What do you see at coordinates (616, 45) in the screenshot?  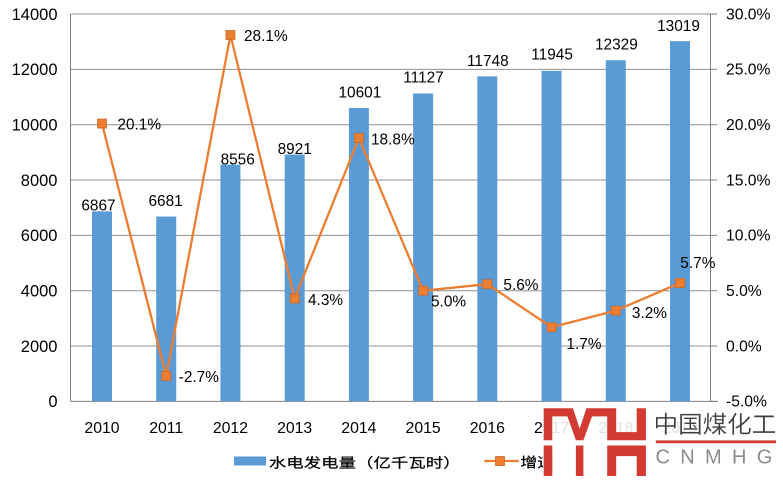 I see `svg-text: 12329` at bounding box center [616, 45].